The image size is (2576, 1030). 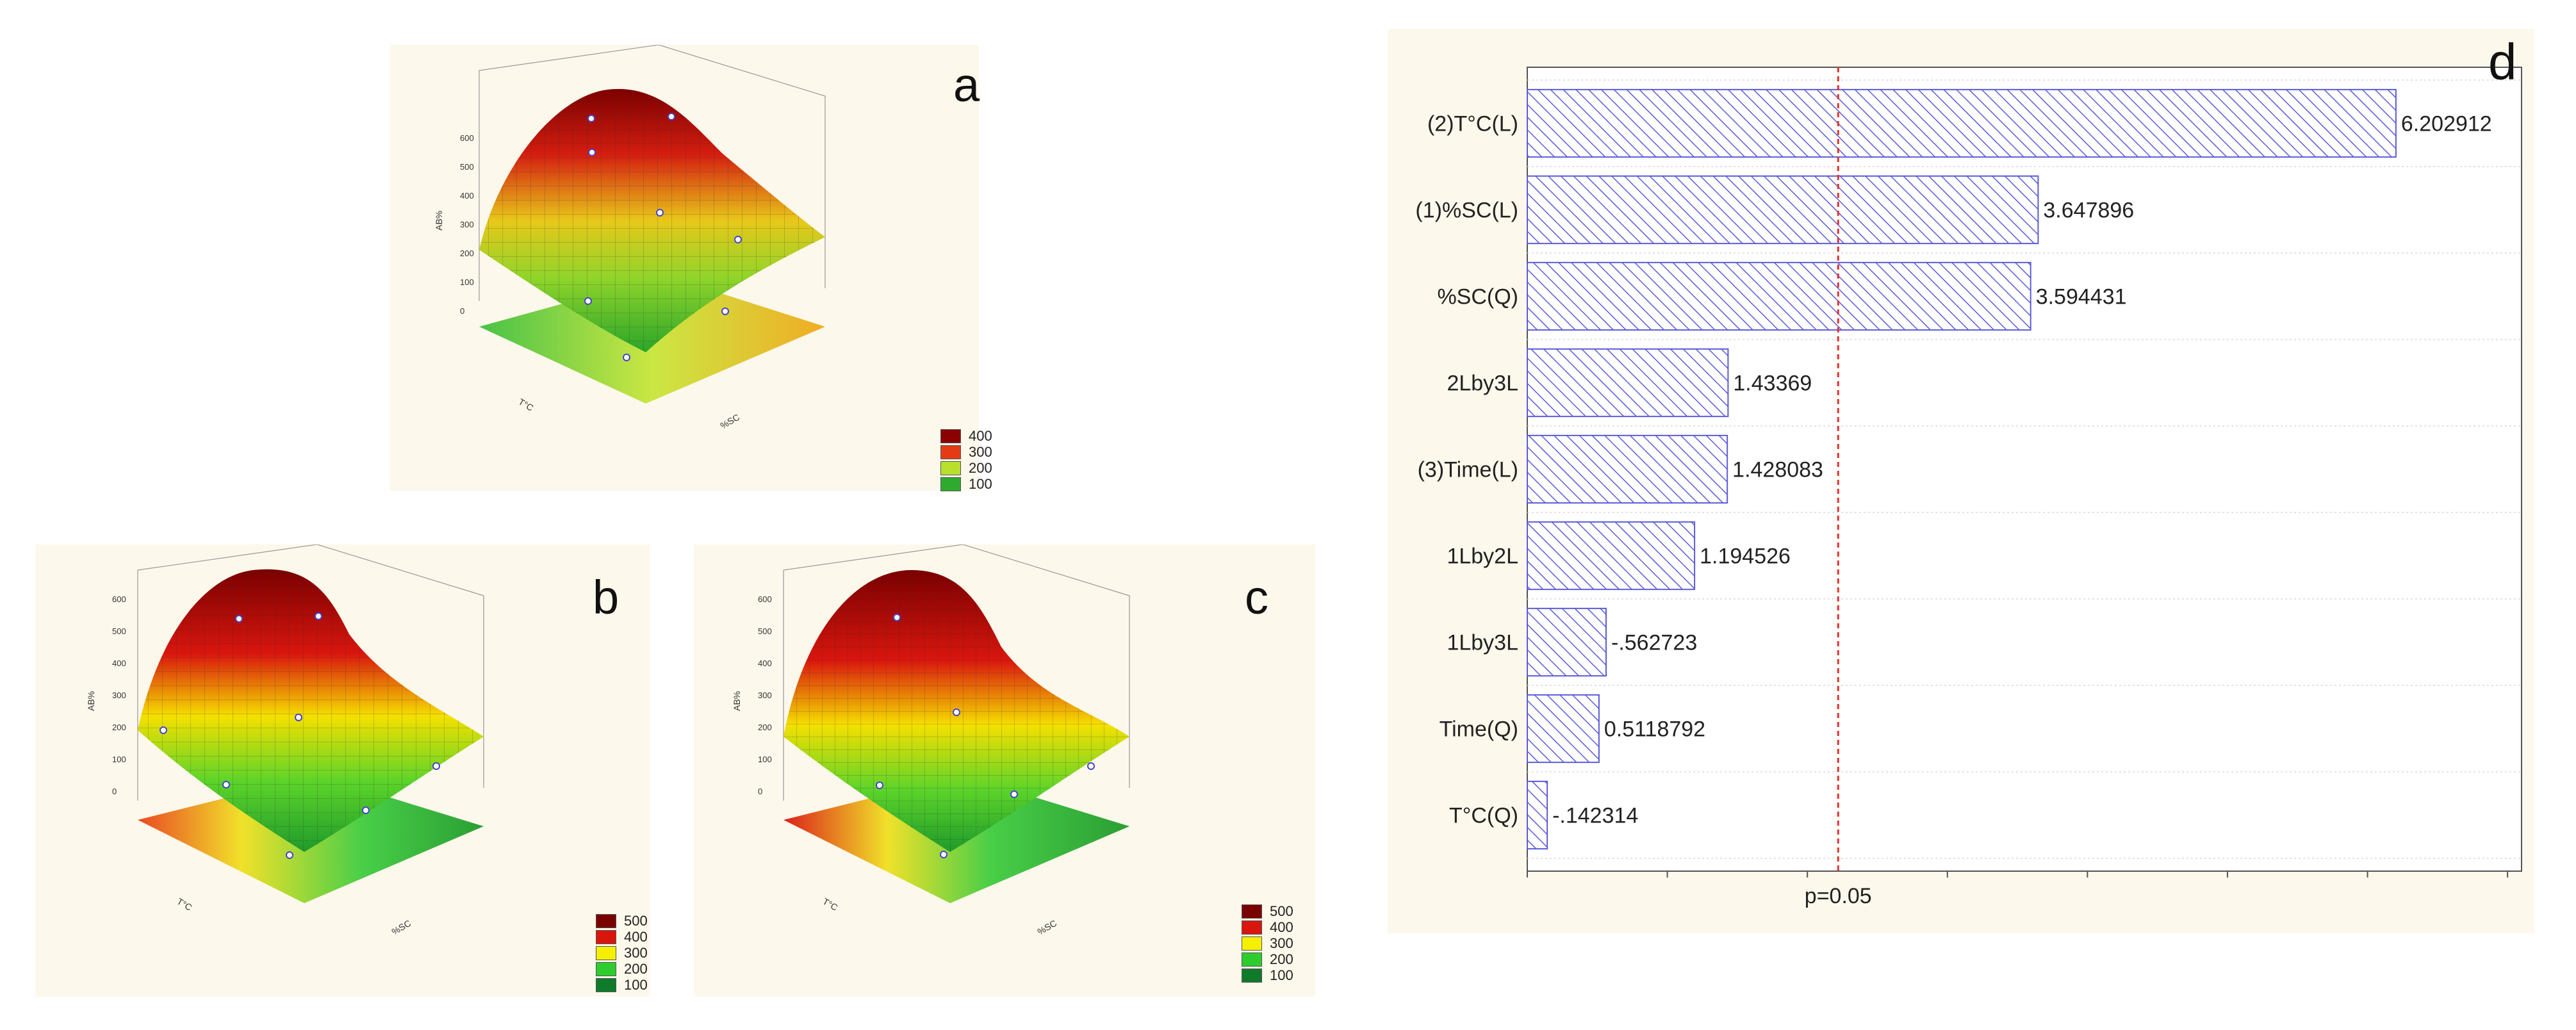 What do you see at coordinates (737, 701) in the screenshot?
I see `z-axis-label-c: AB%` at bounding box center [737, 701].